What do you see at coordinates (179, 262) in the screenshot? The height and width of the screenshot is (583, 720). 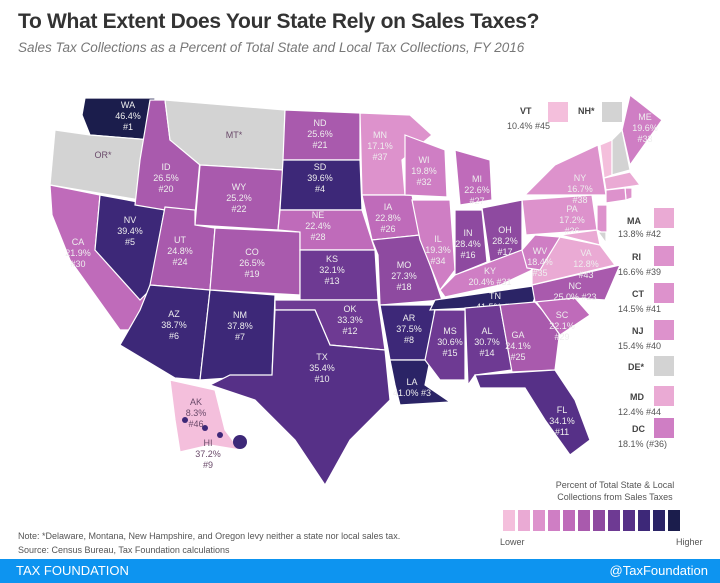 I see `label-rank: #24` at bounding box center [179, 262].